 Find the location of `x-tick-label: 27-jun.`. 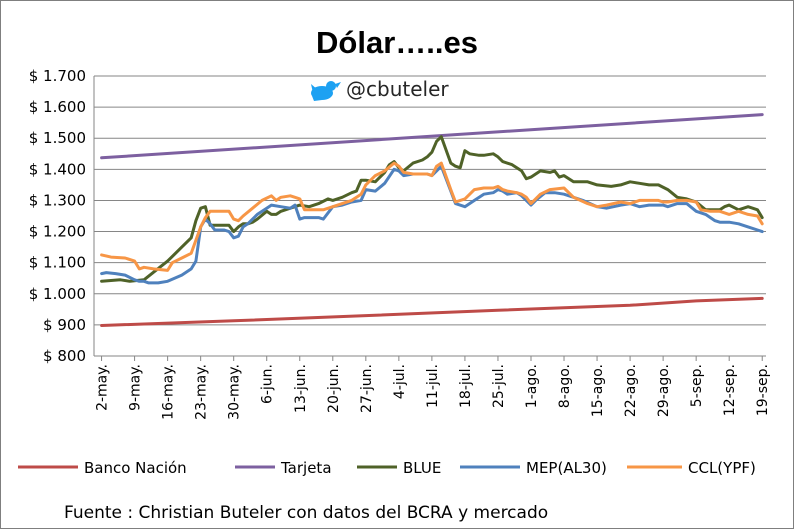

x-tick-label: 27-jun. is located at coordinates (367, 388).